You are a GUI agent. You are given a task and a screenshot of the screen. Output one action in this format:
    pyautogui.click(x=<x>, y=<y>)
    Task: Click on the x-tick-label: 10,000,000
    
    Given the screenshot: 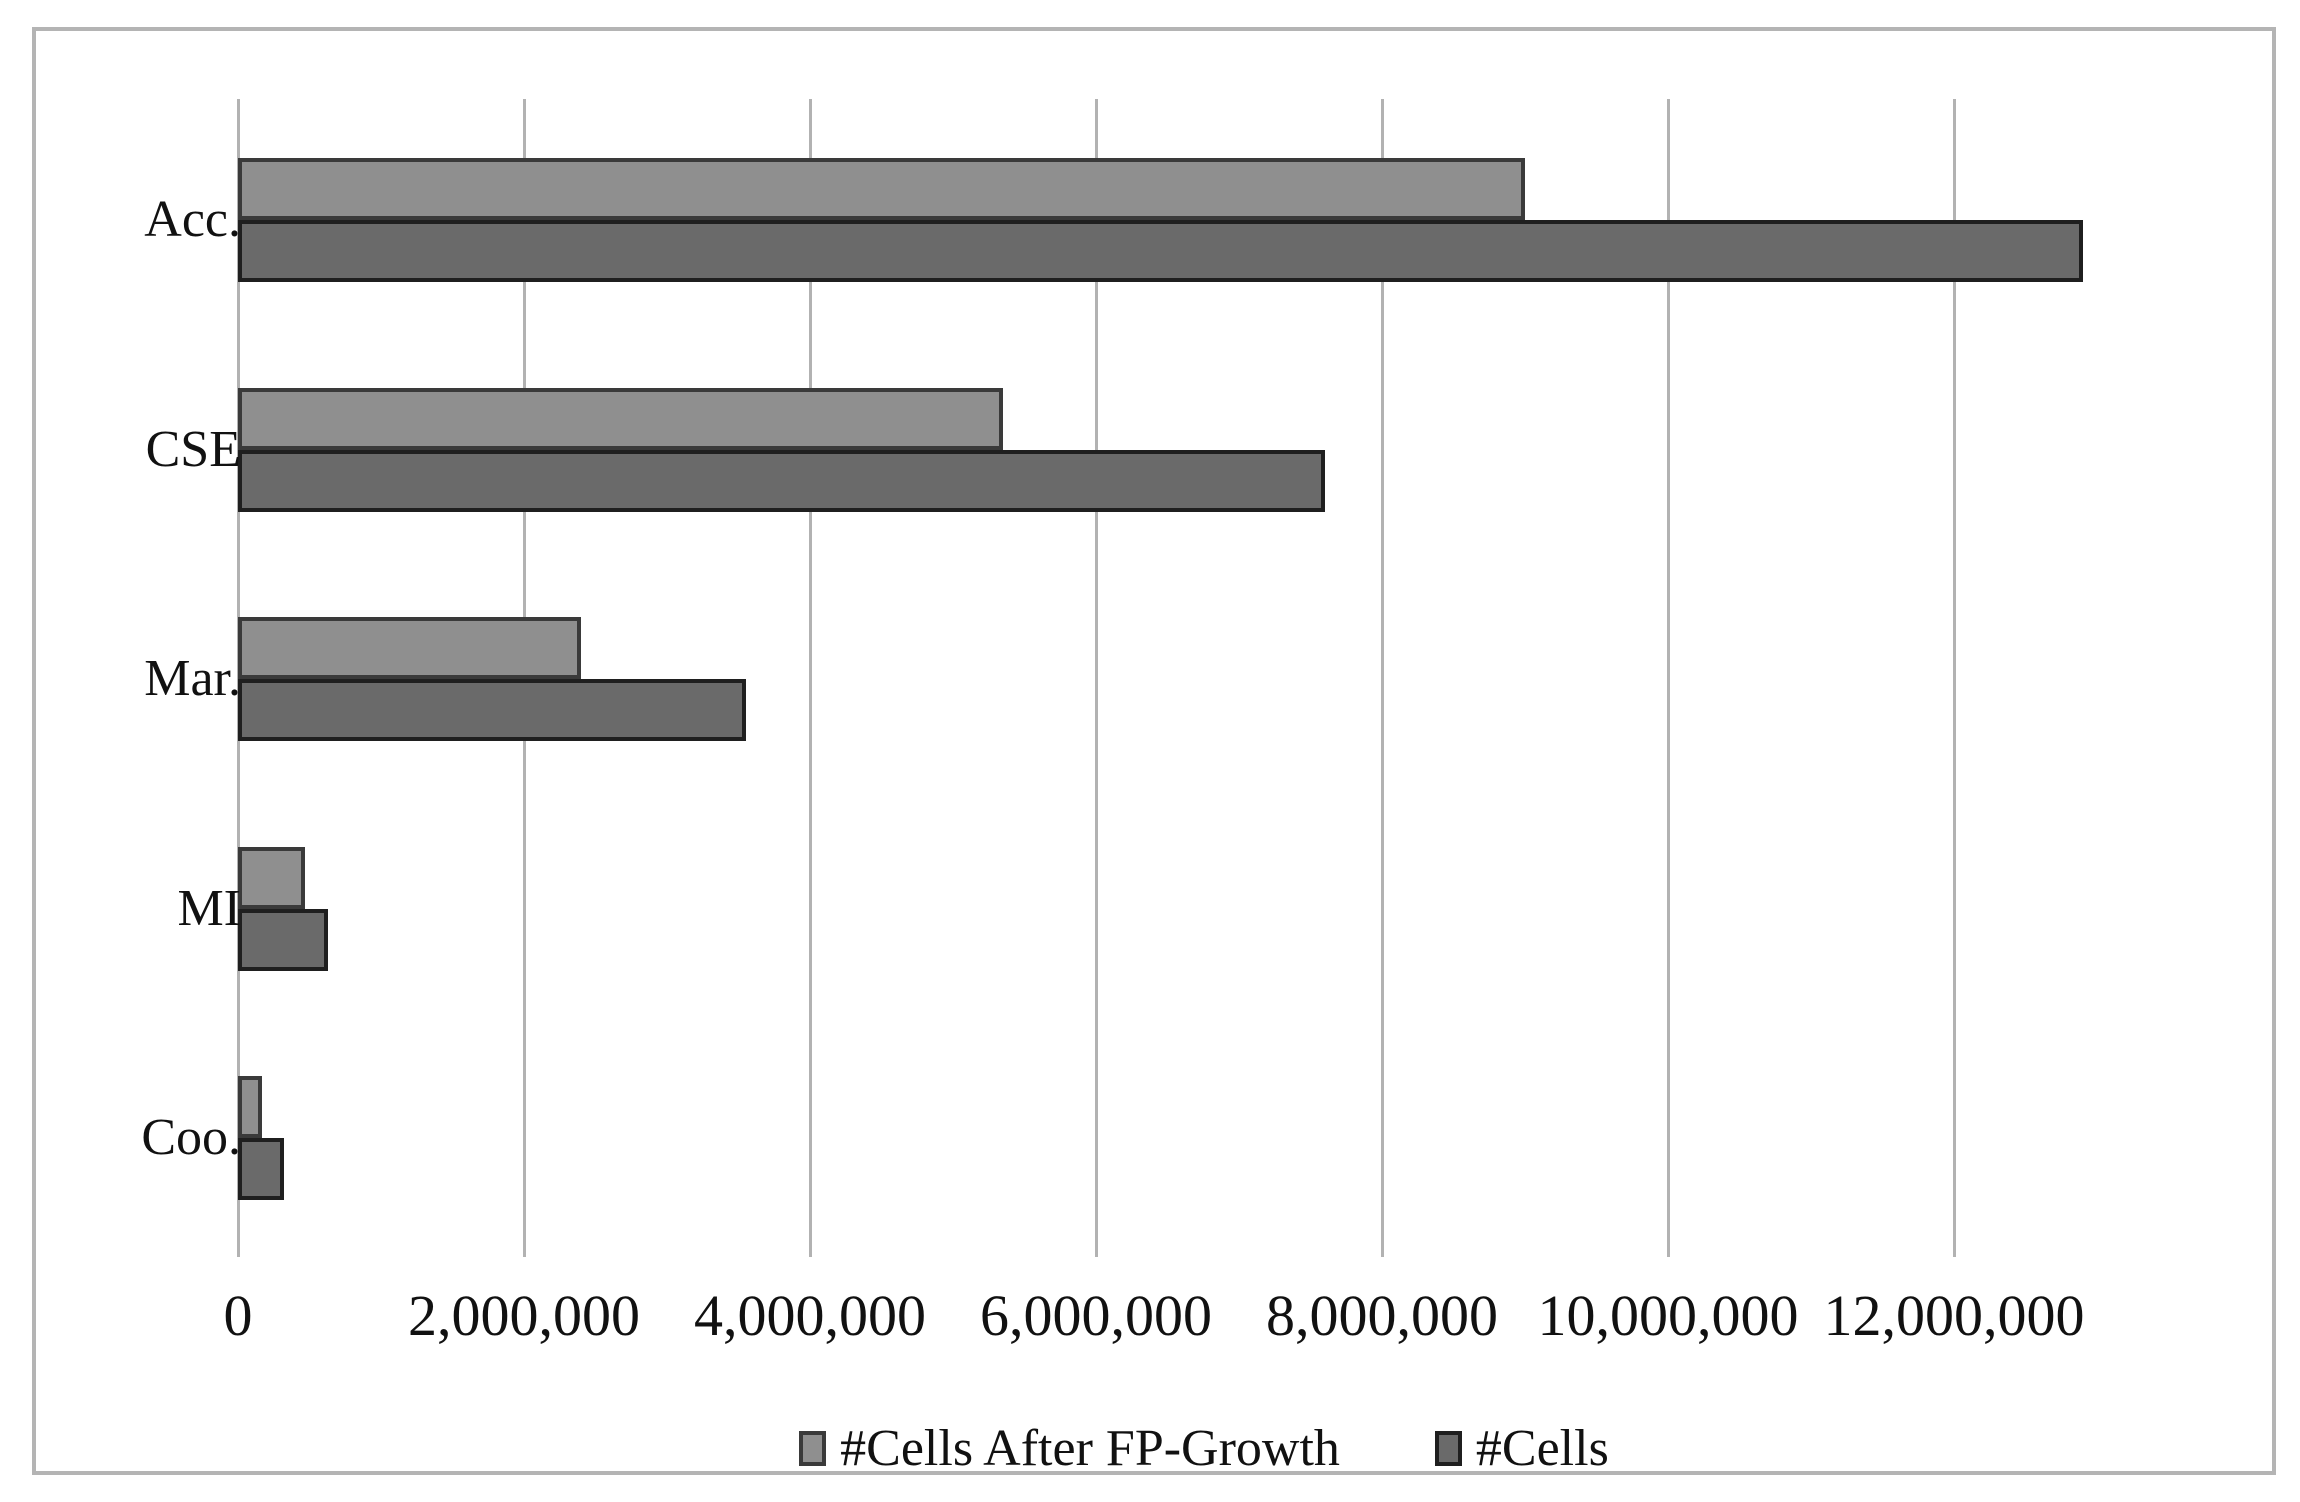 What is the action you would take?
    pyautogui.click(x=1668, y=1315)
    